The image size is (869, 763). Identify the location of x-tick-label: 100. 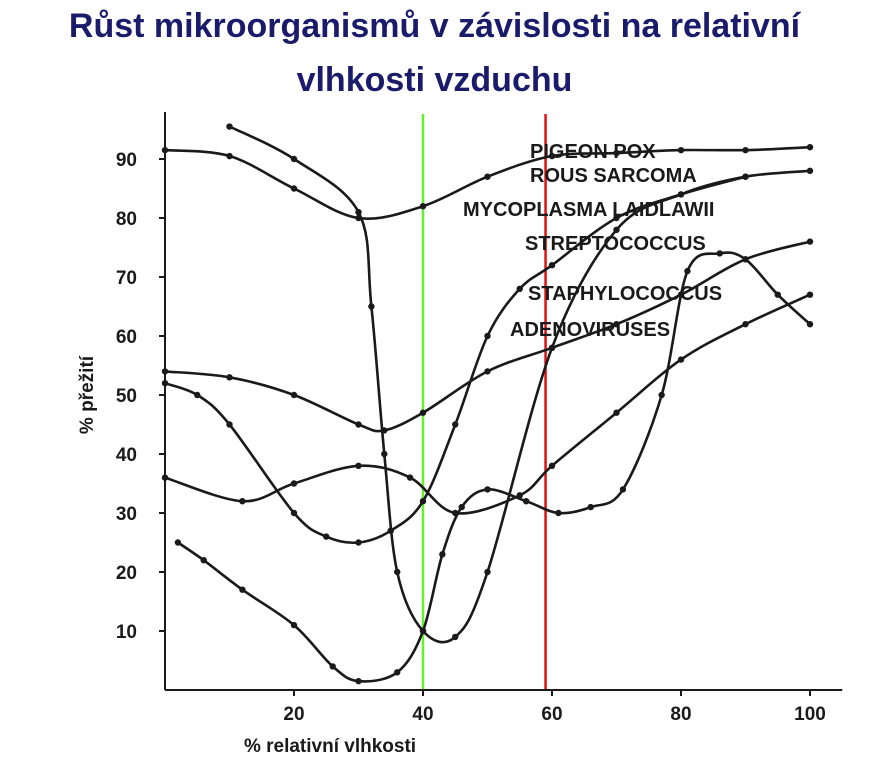
(810, 714).